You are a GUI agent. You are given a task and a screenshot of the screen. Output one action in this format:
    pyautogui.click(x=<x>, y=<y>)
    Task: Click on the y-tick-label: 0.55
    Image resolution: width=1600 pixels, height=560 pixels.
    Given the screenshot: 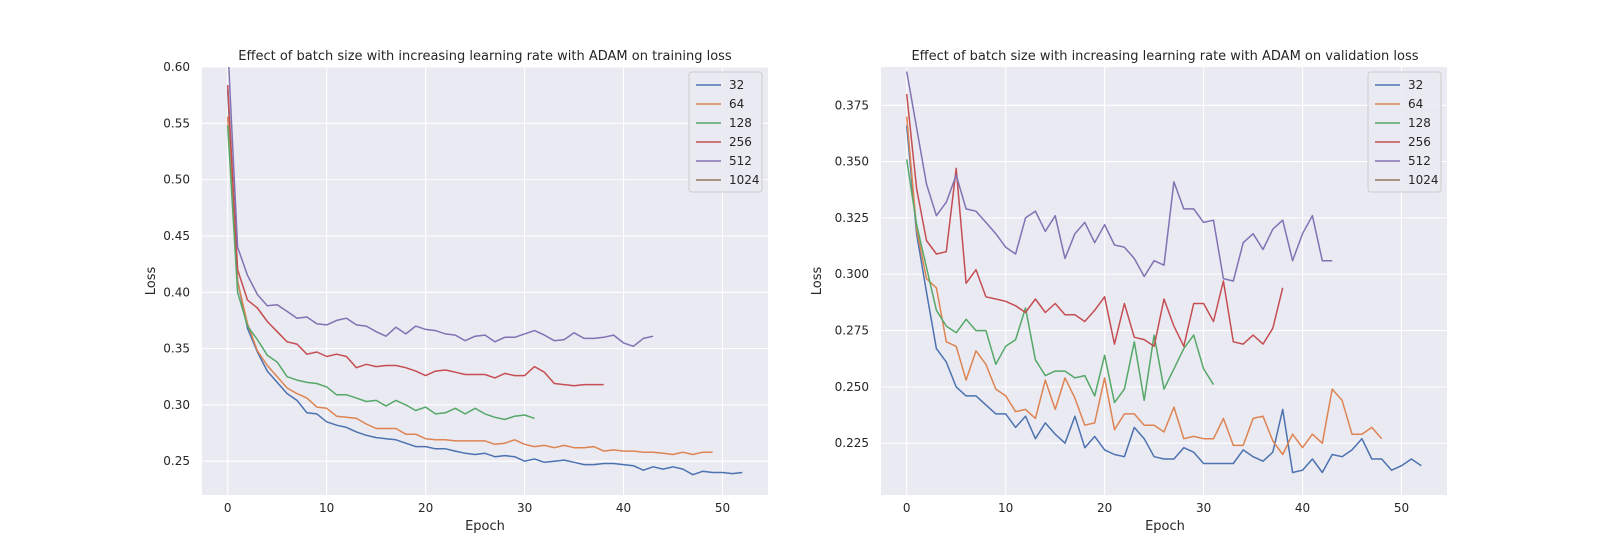 What is the action you would take?
    pyautogui.click(x=176, y=123)
    